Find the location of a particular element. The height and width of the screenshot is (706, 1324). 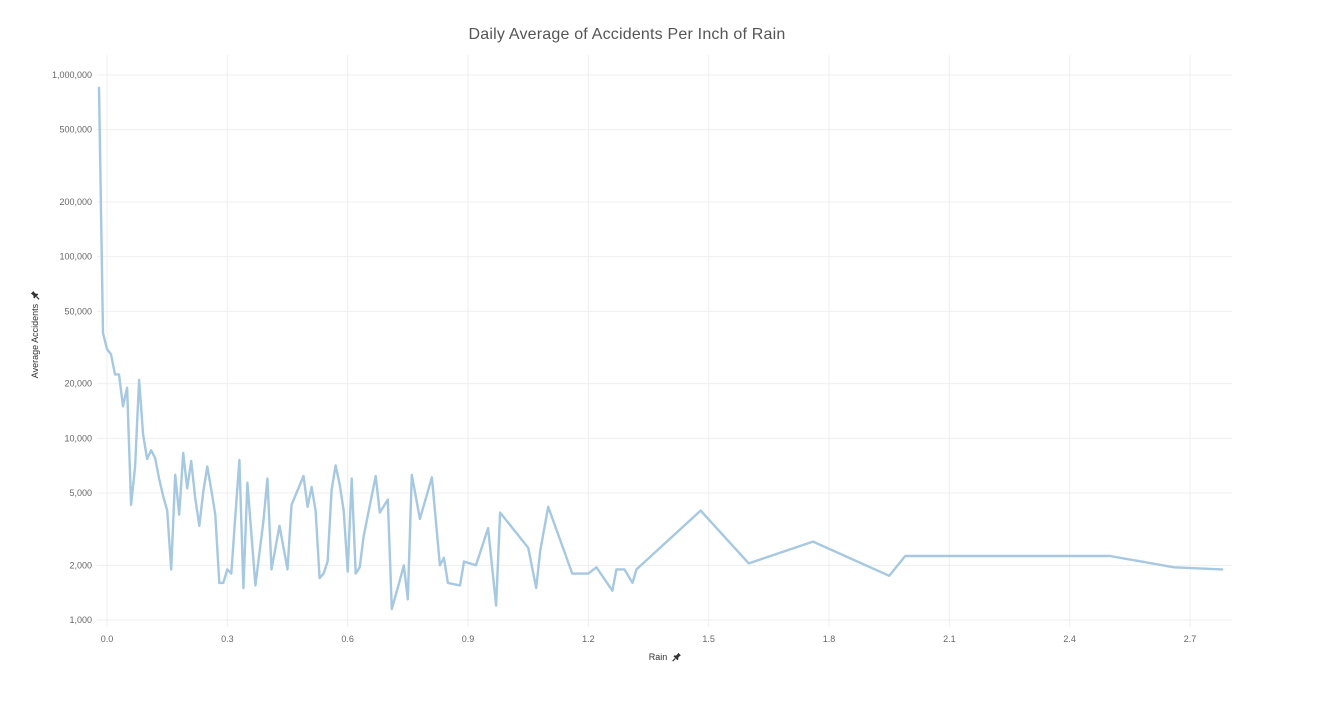

x-tick-label: 1.5 is located at coordinates (708, 639).